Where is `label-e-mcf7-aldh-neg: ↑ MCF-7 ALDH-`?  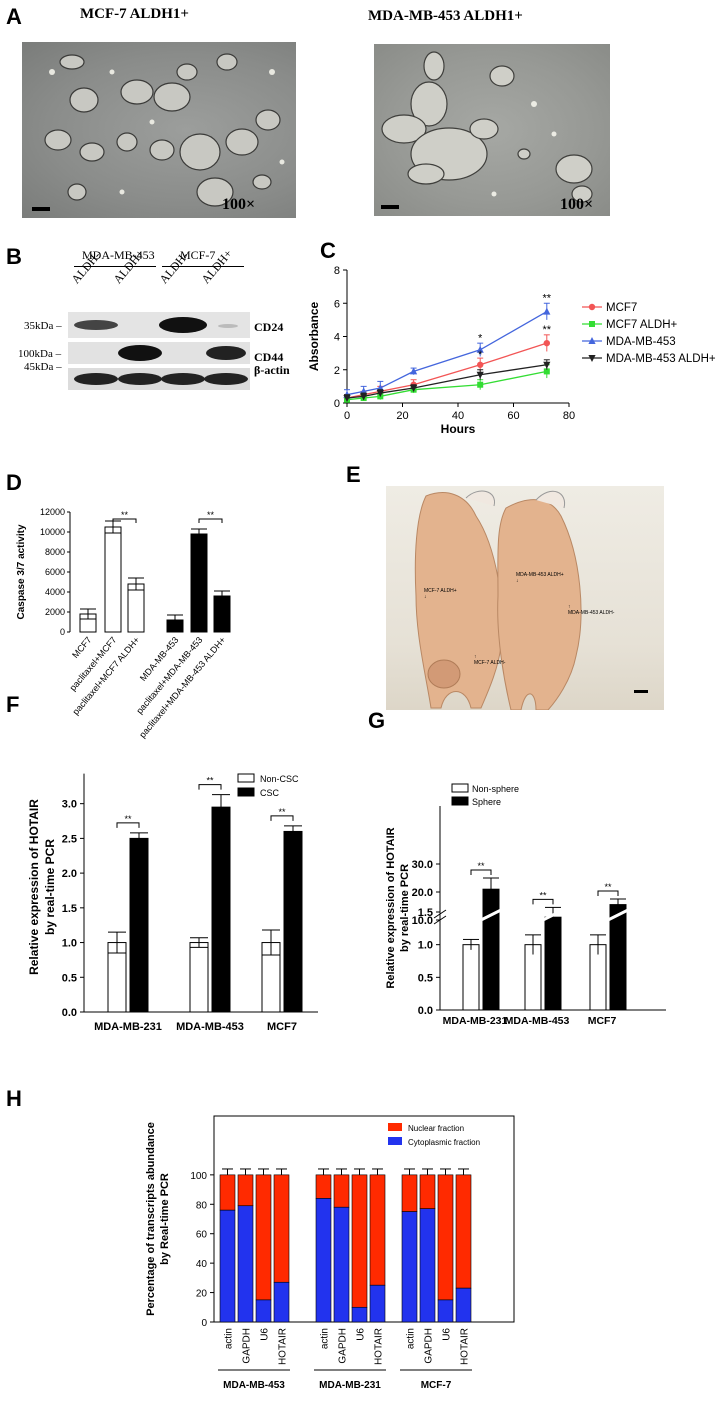
label-e-mcf7-aldh-neg: ↑ MCF-7 ALDH- is located at coordinates (490, 660).